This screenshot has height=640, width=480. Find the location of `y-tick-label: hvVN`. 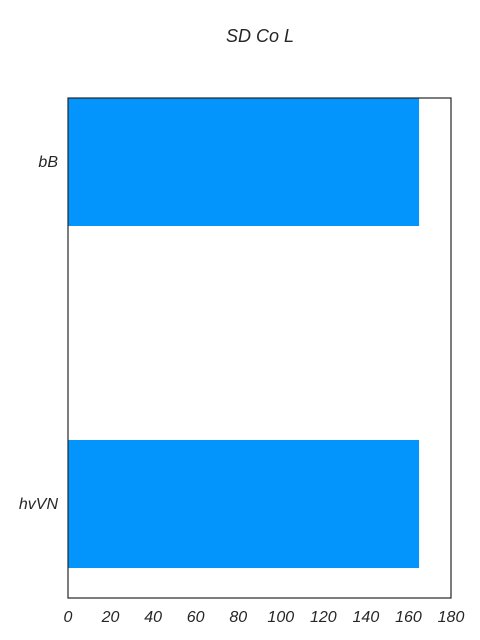

y-tick-label: hvVN is located at coordinates (39, 504).